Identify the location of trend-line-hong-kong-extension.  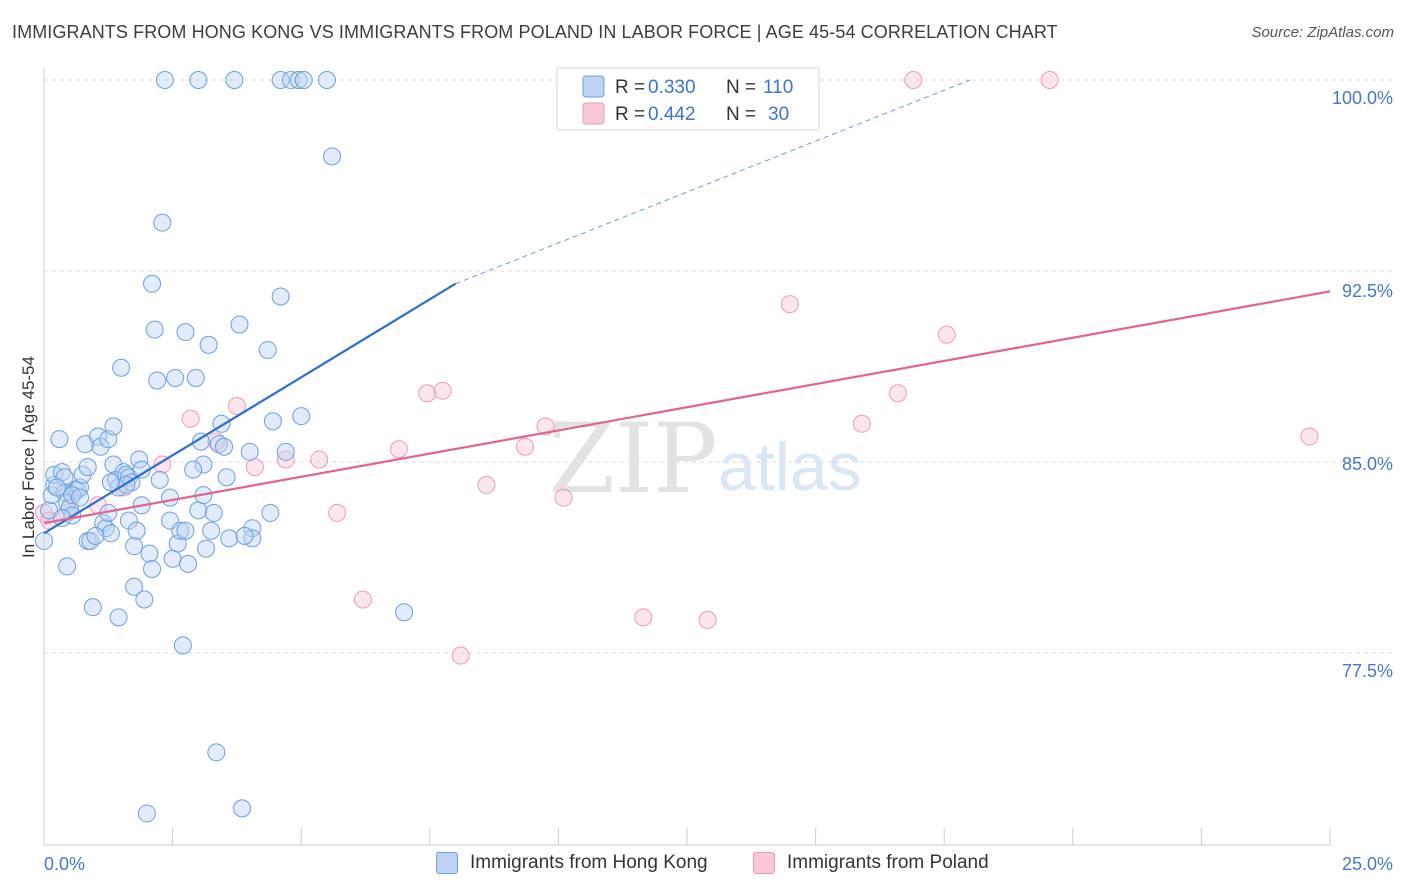
(713, 182).